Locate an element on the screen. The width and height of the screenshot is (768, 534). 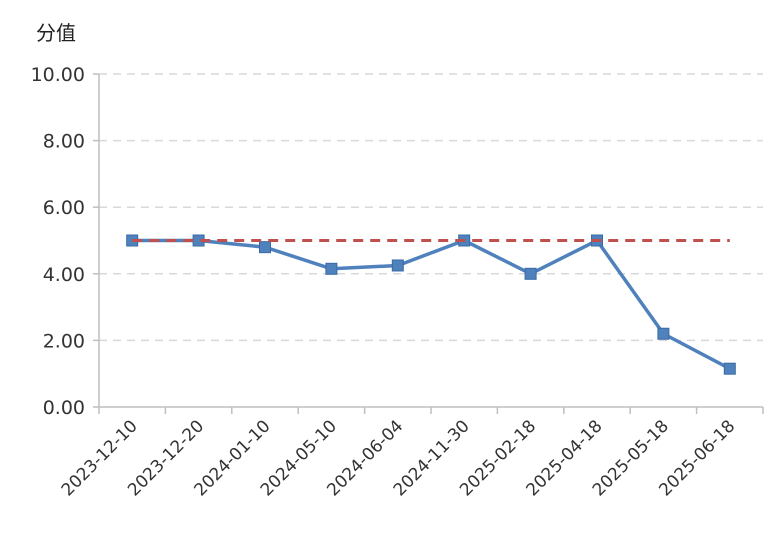
y-tick-label: 8.00 is located at coordinates (64, 142).